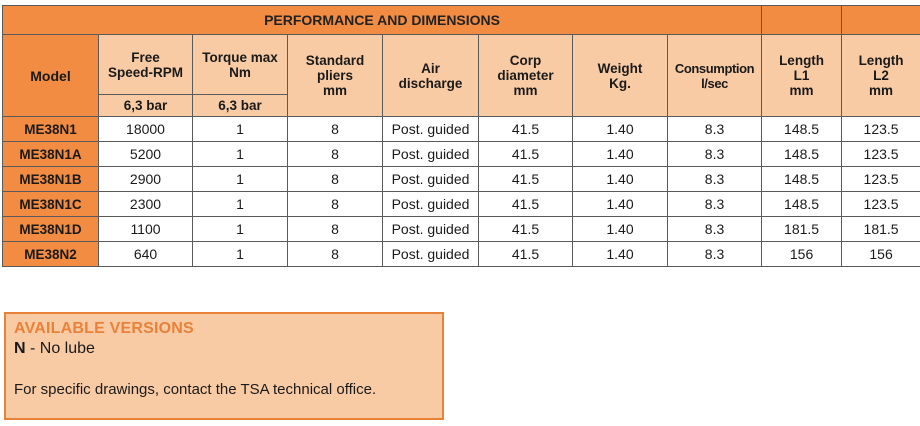  What do you see at coordinates (145, 105) in the screenshot?
I see `subheader-free-speed: 6,3 bar` at bounding box center [145, 105].